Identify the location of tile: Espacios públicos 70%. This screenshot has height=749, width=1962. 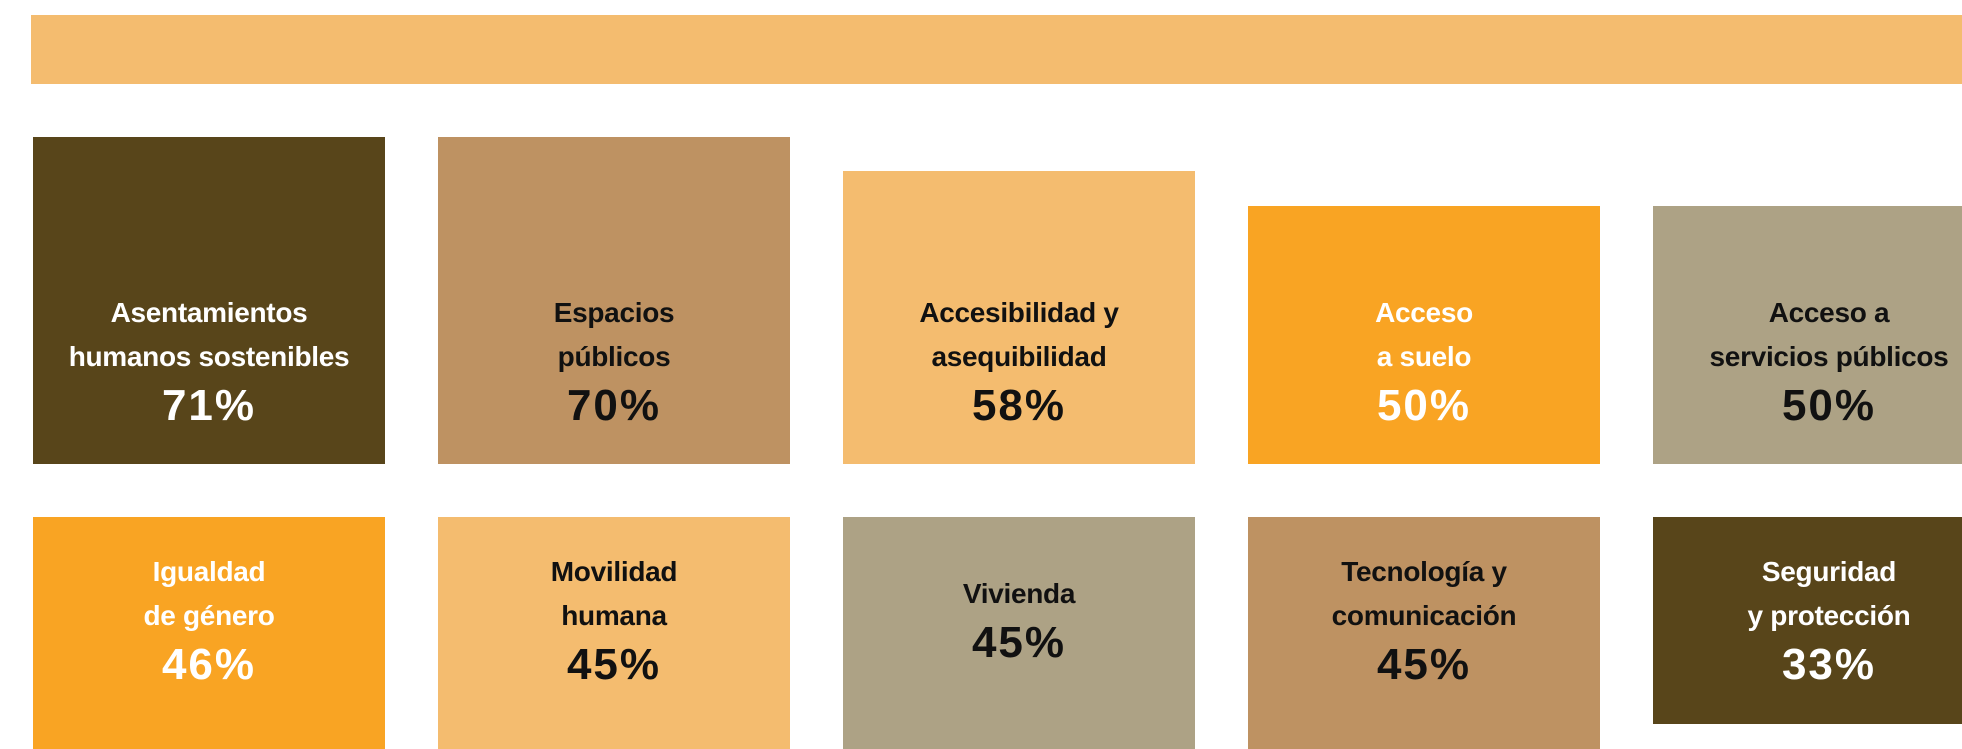
(614, 300).